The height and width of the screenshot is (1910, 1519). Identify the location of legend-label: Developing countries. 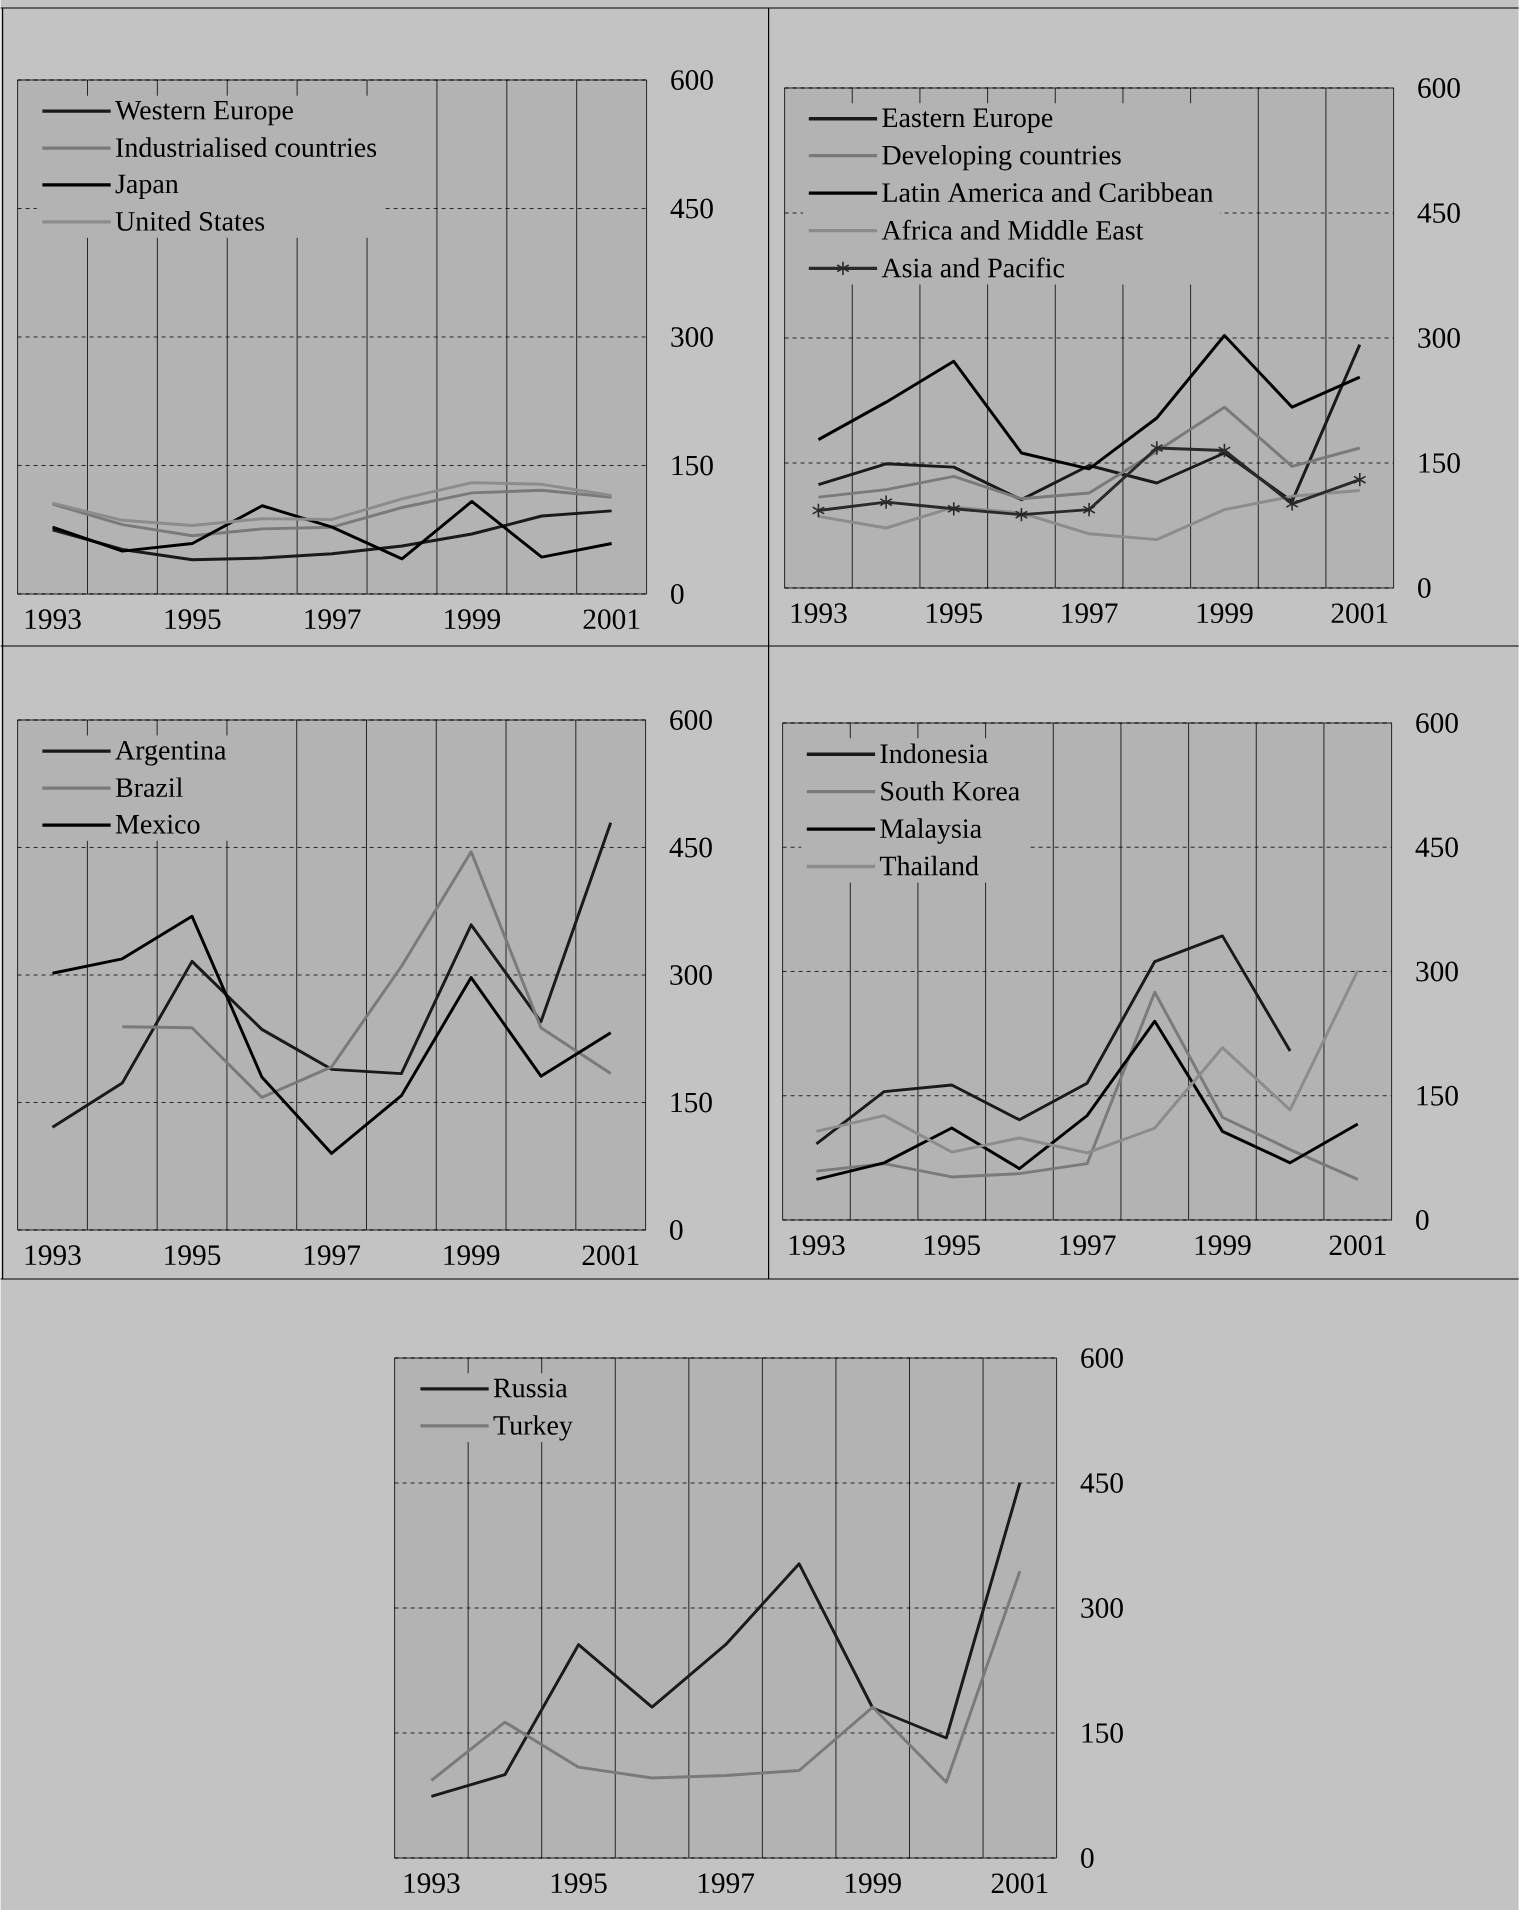
(1001, 157).